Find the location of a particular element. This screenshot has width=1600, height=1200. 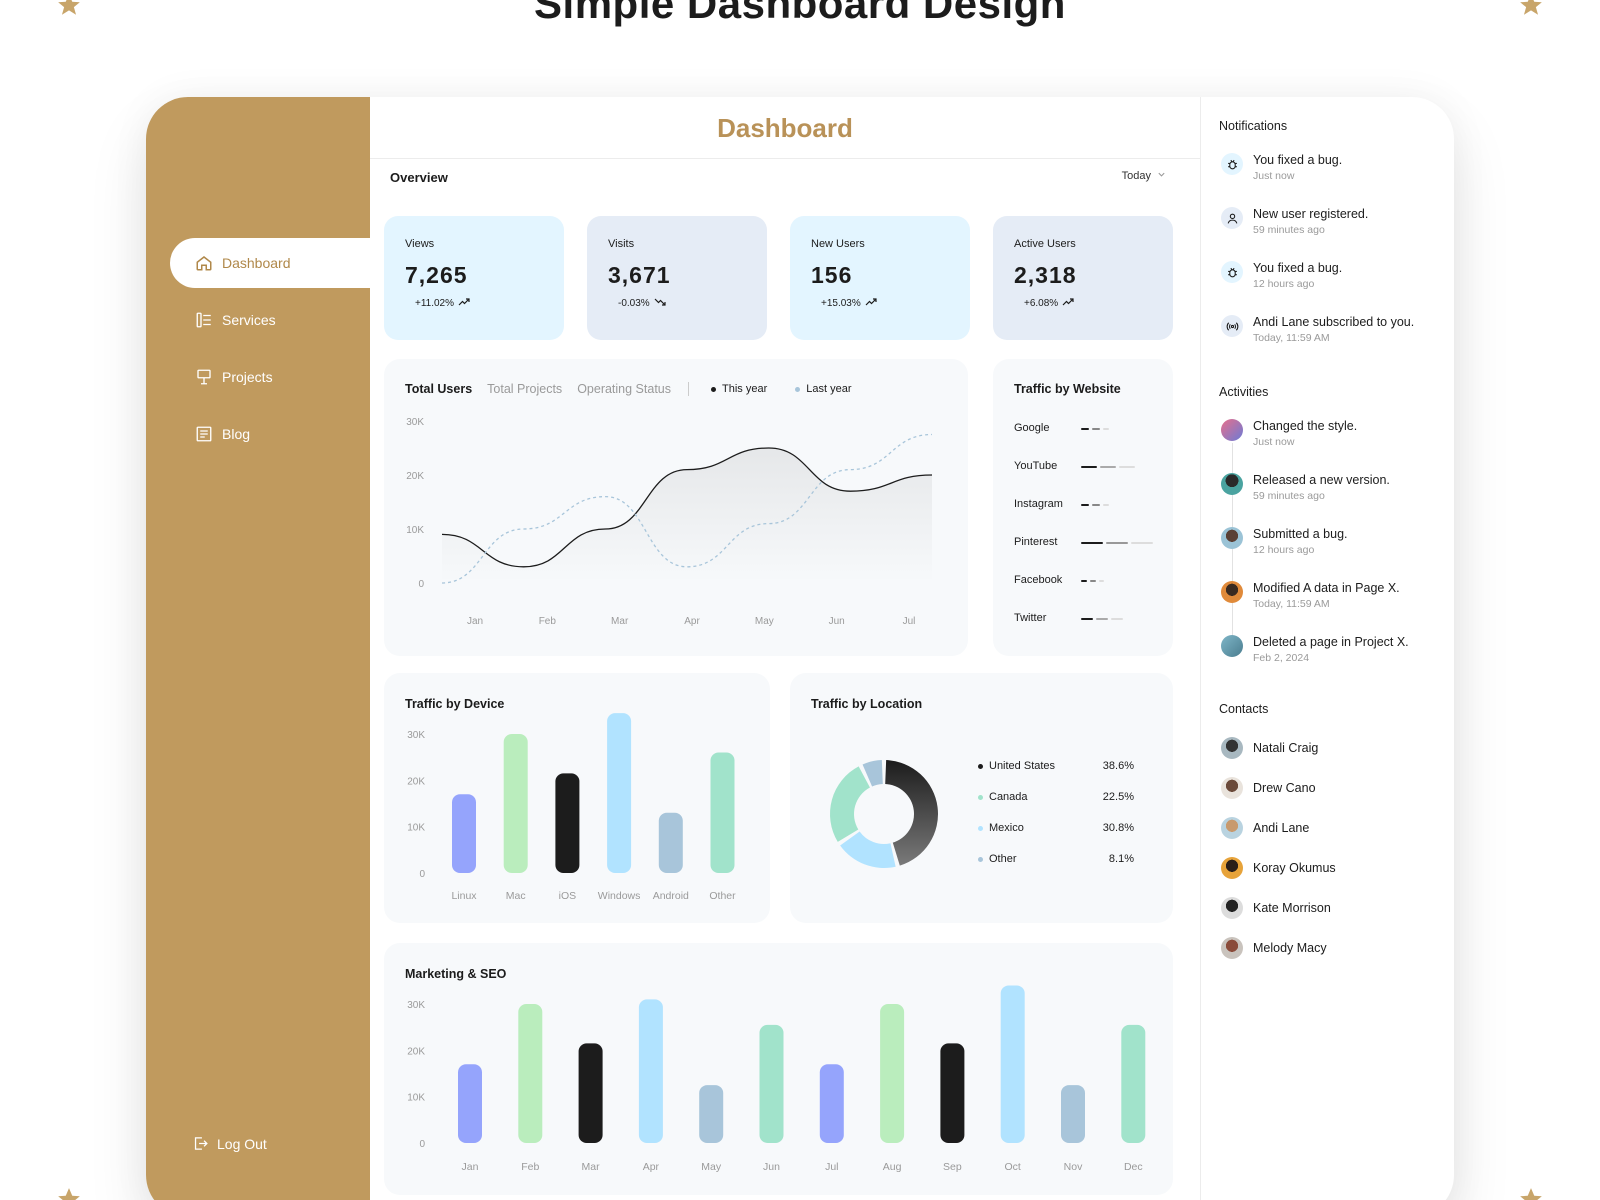

location-value: 30.8% is located at coordinates (1118, 828).